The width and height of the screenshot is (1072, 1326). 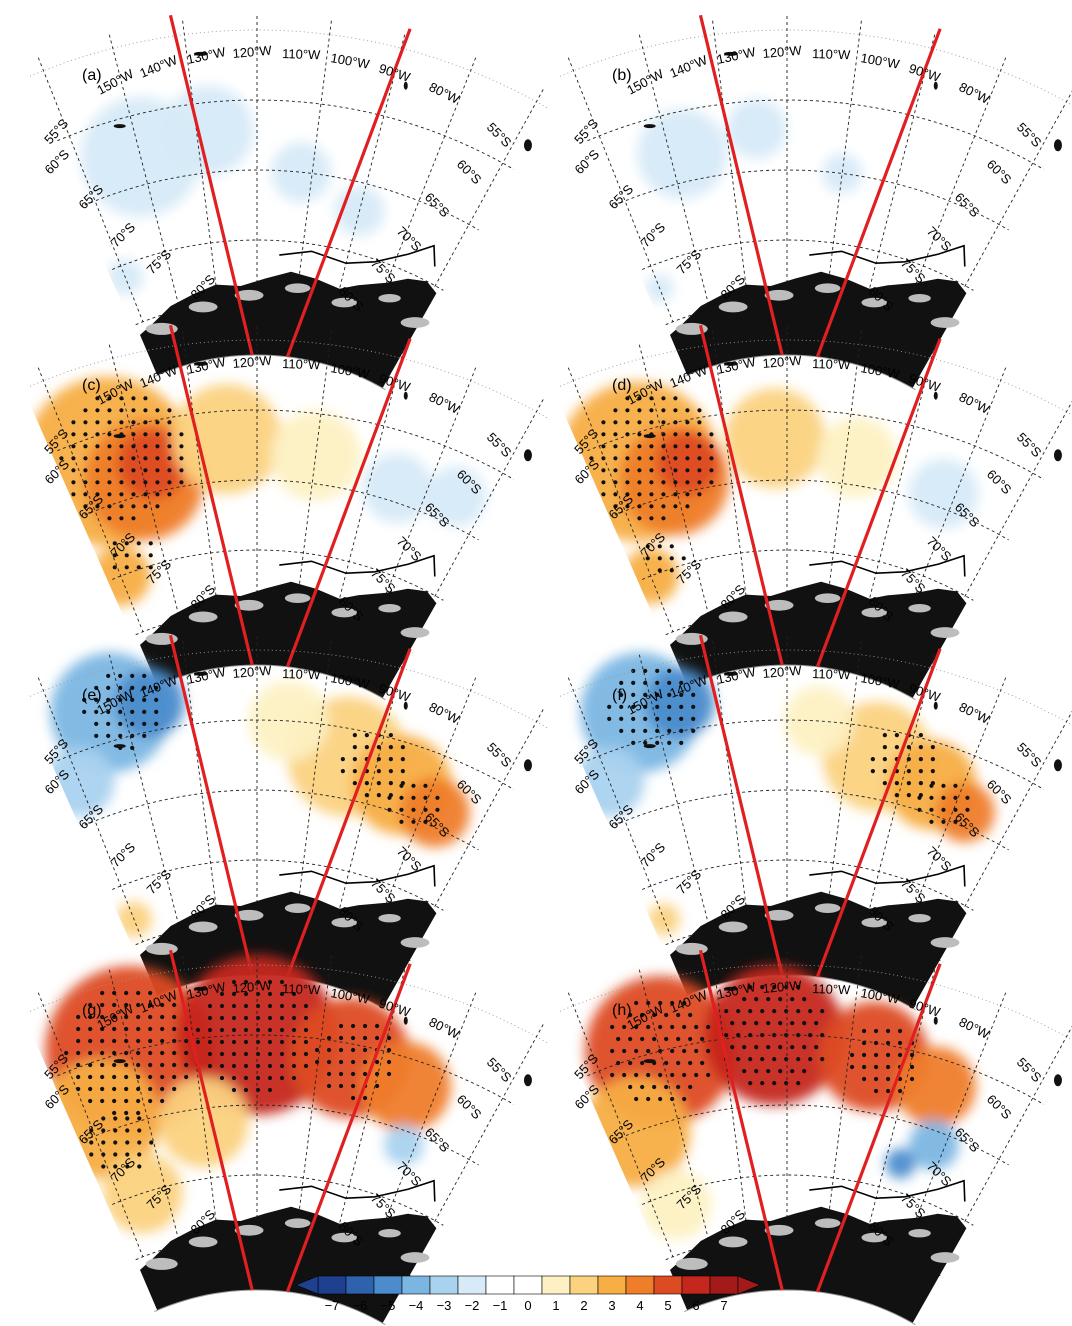 I want to click on islands, so click(x=852, y=411).